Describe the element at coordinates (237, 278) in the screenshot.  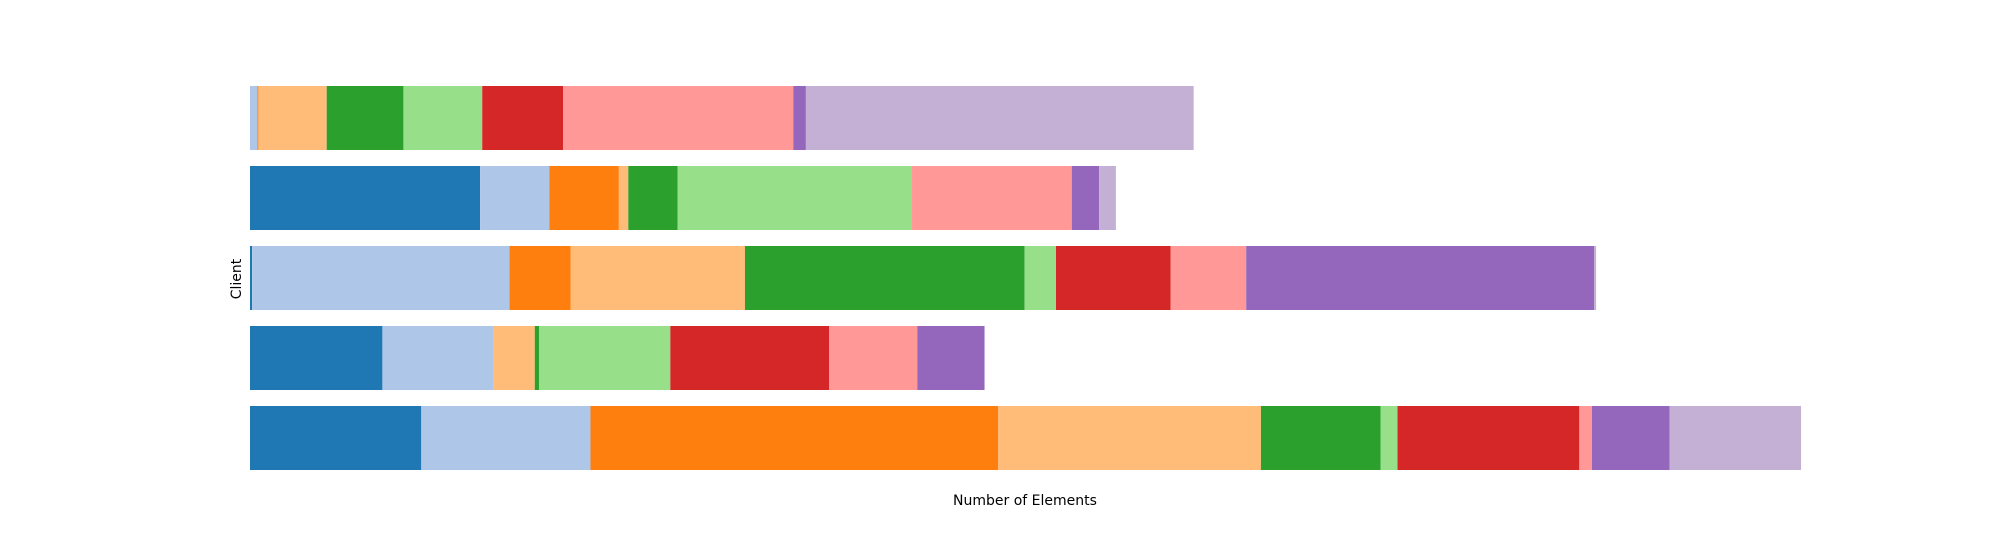
I see `y-axis-label: Client` at that location.